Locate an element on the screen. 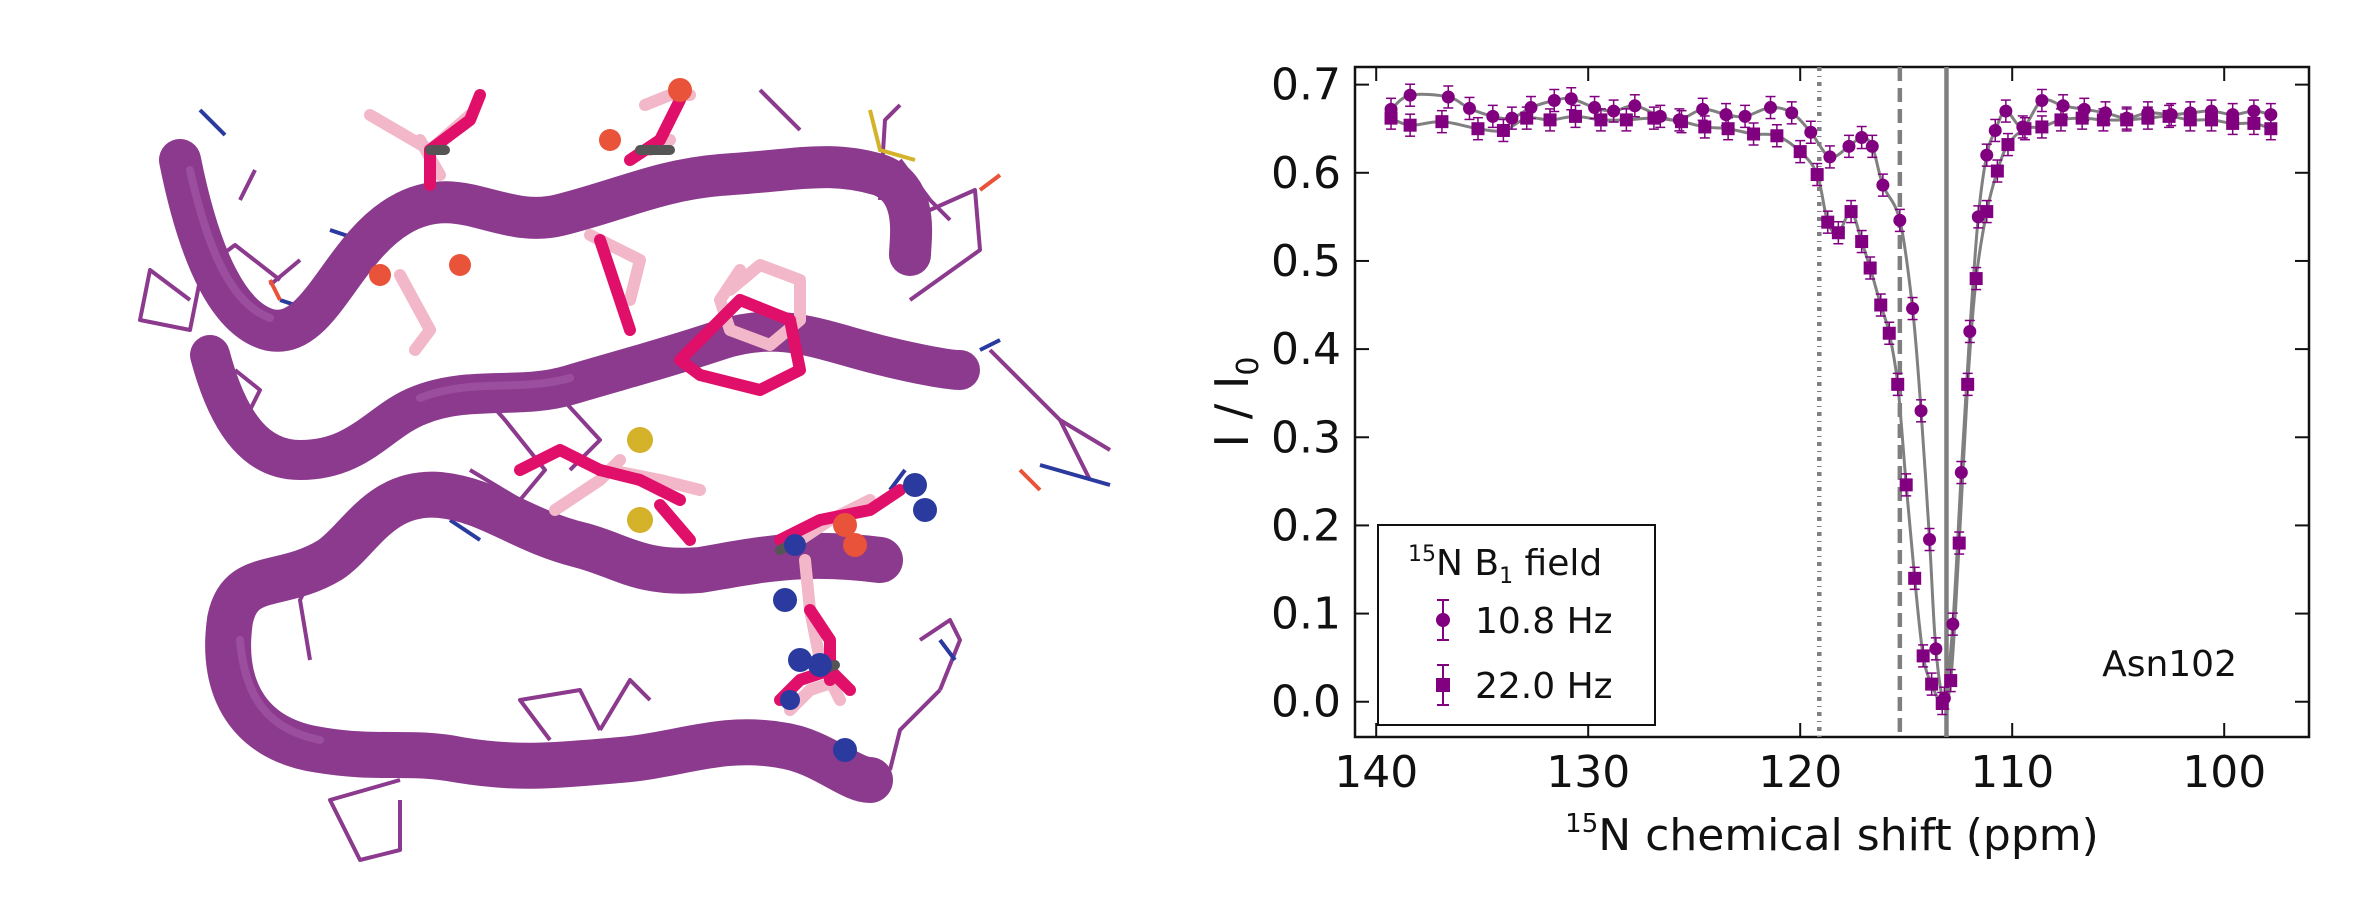  legend-label-22-0hz: 22.0 Hz is located at coordinates (1544, 686).